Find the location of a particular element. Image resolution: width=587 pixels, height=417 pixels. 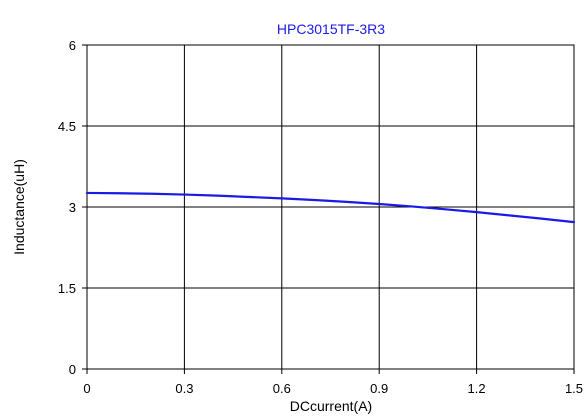

y-tick-label-1: 1.5 is located at coordinates (67, 288).